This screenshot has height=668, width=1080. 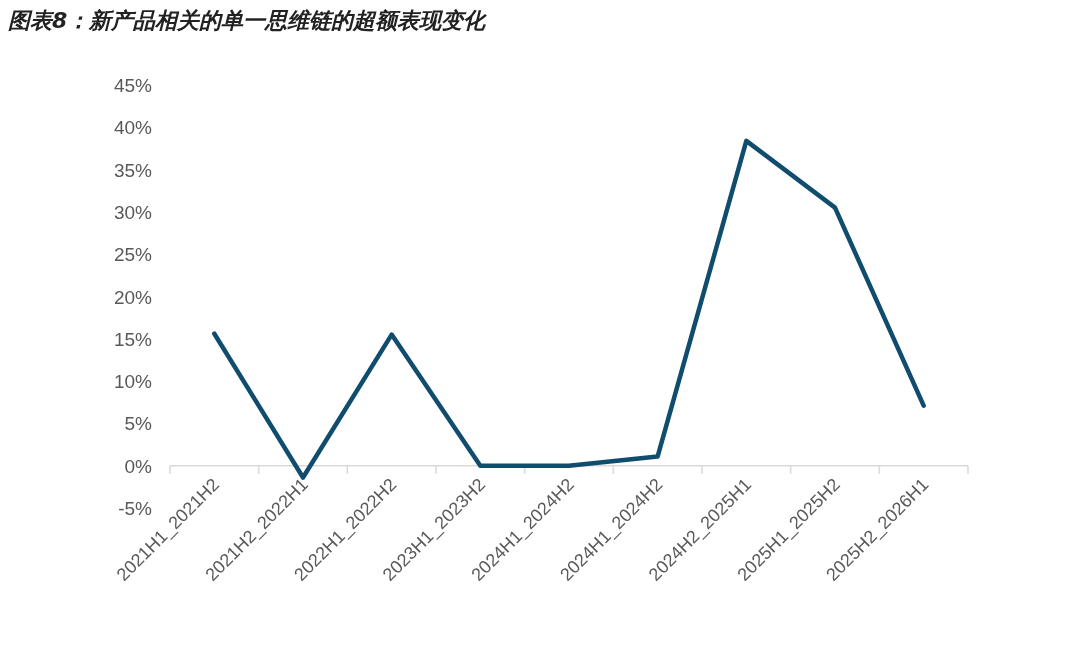 What do you see at coordinates (133, 382) in the screenshot?
I see `y-tick-label: 10%` at bounding box center [133, 382].